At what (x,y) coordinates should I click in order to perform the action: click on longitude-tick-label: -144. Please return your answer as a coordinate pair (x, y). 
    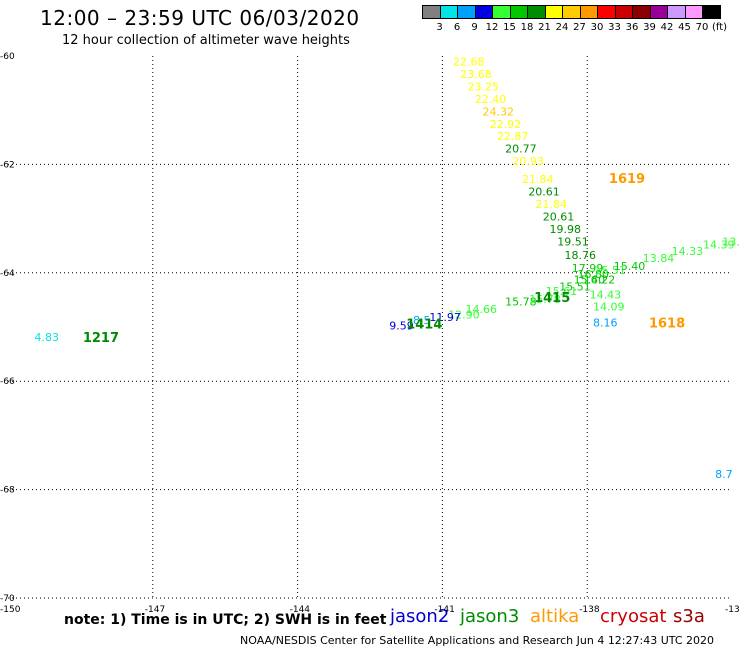
    Looking at the image, I should click on (300, 610).